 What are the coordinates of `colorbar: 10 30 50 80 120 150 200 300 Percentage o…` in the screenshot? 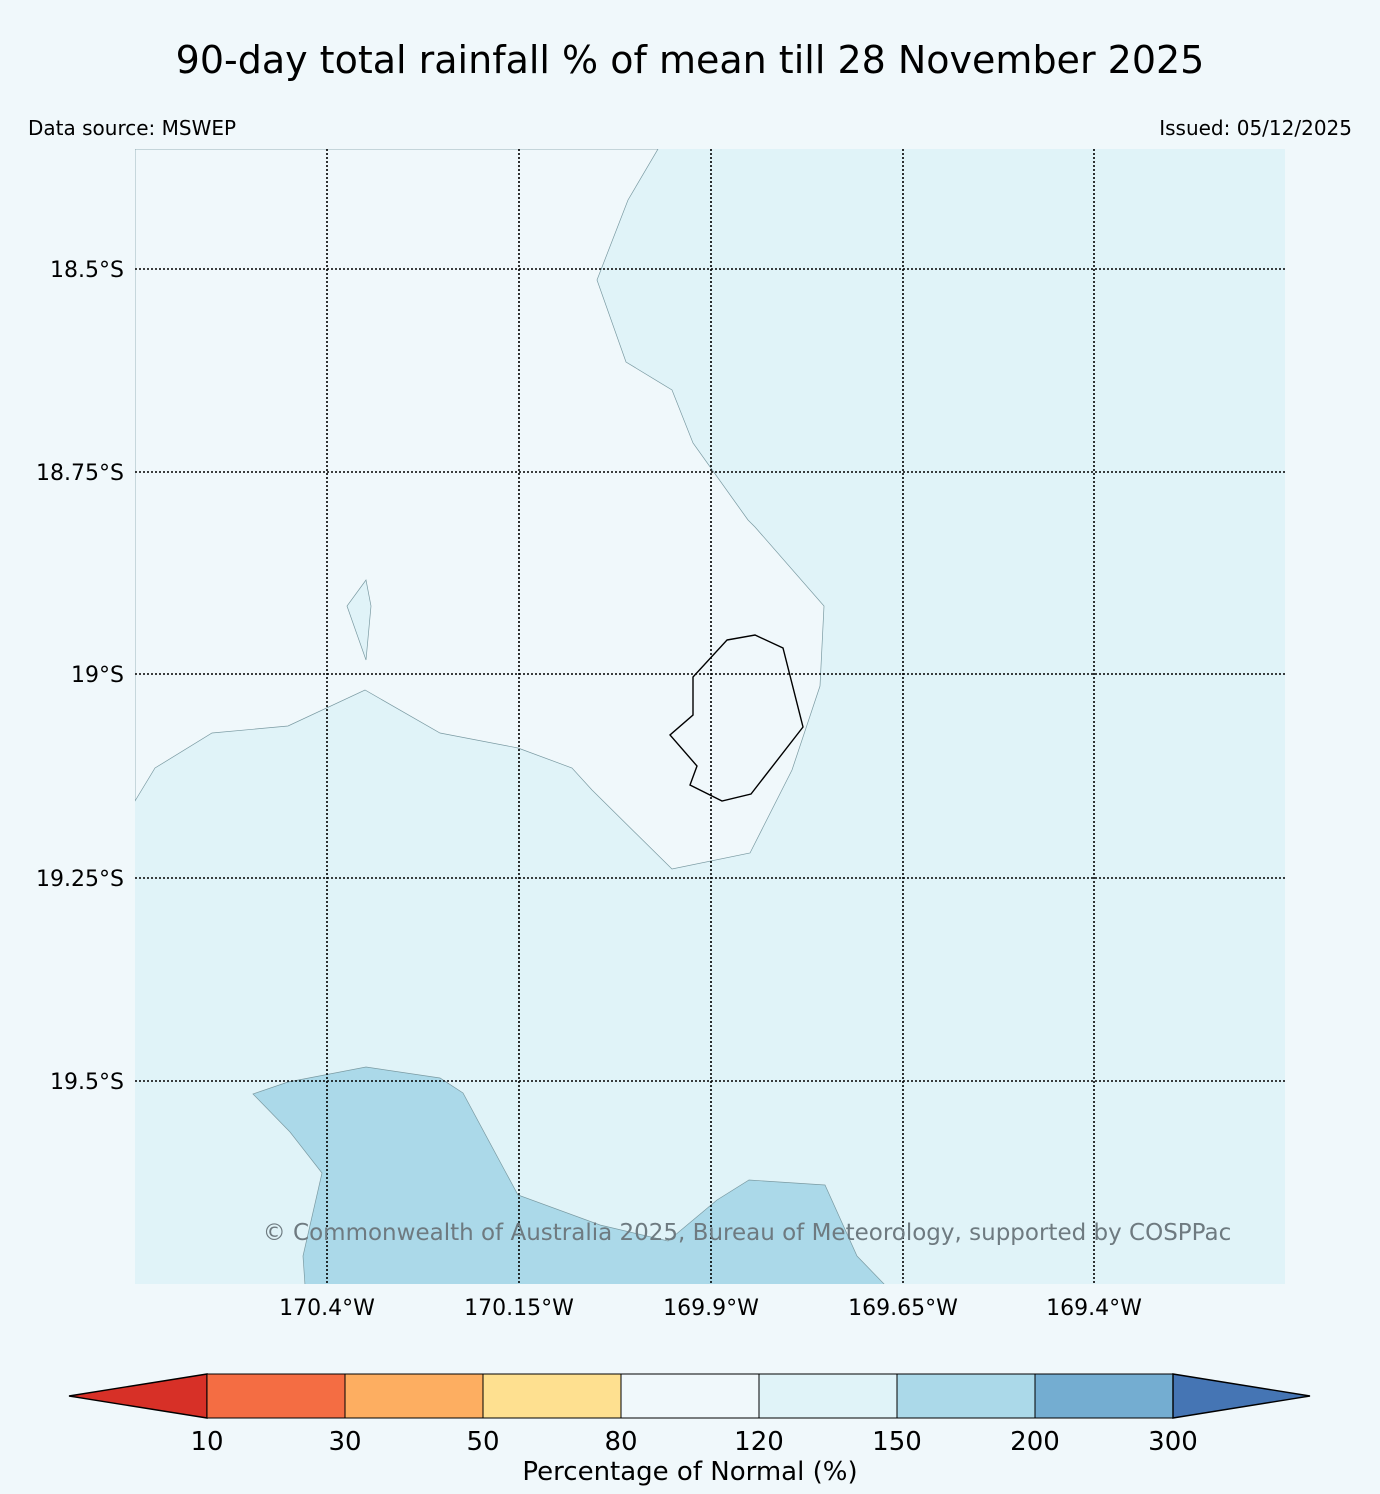 It's located at (689, 1430).